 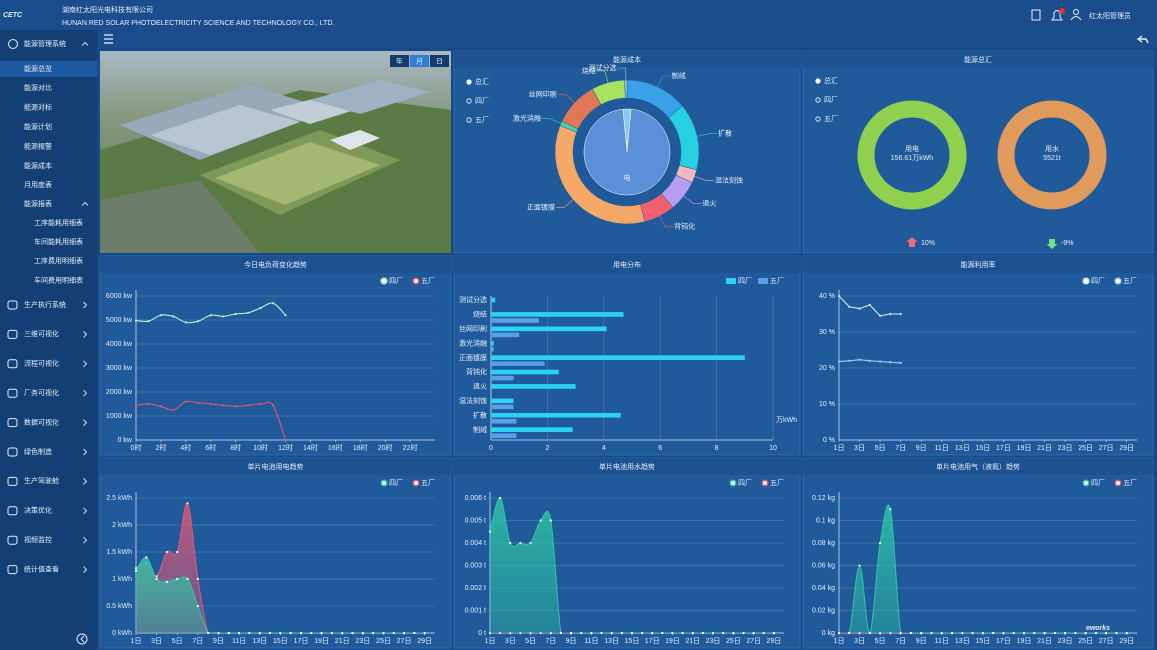 I want to click on slice-label: 背钝化, so click(x=684, y=226).